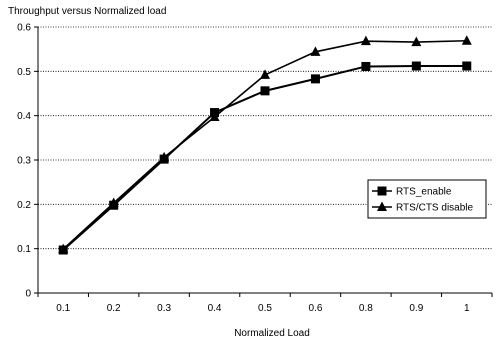 Image resolution: width=496 pixels, height=343 pixels. I want to click on y-tick-label: 0.5, so click(24, 72).